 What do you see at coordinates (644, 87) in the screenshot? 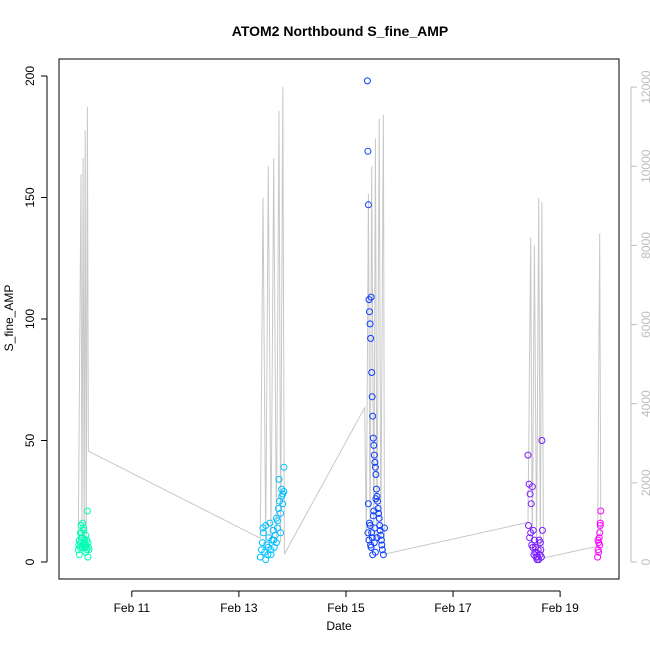
I see `y2-tick-label: 12000` at bounding box center [644, 87].